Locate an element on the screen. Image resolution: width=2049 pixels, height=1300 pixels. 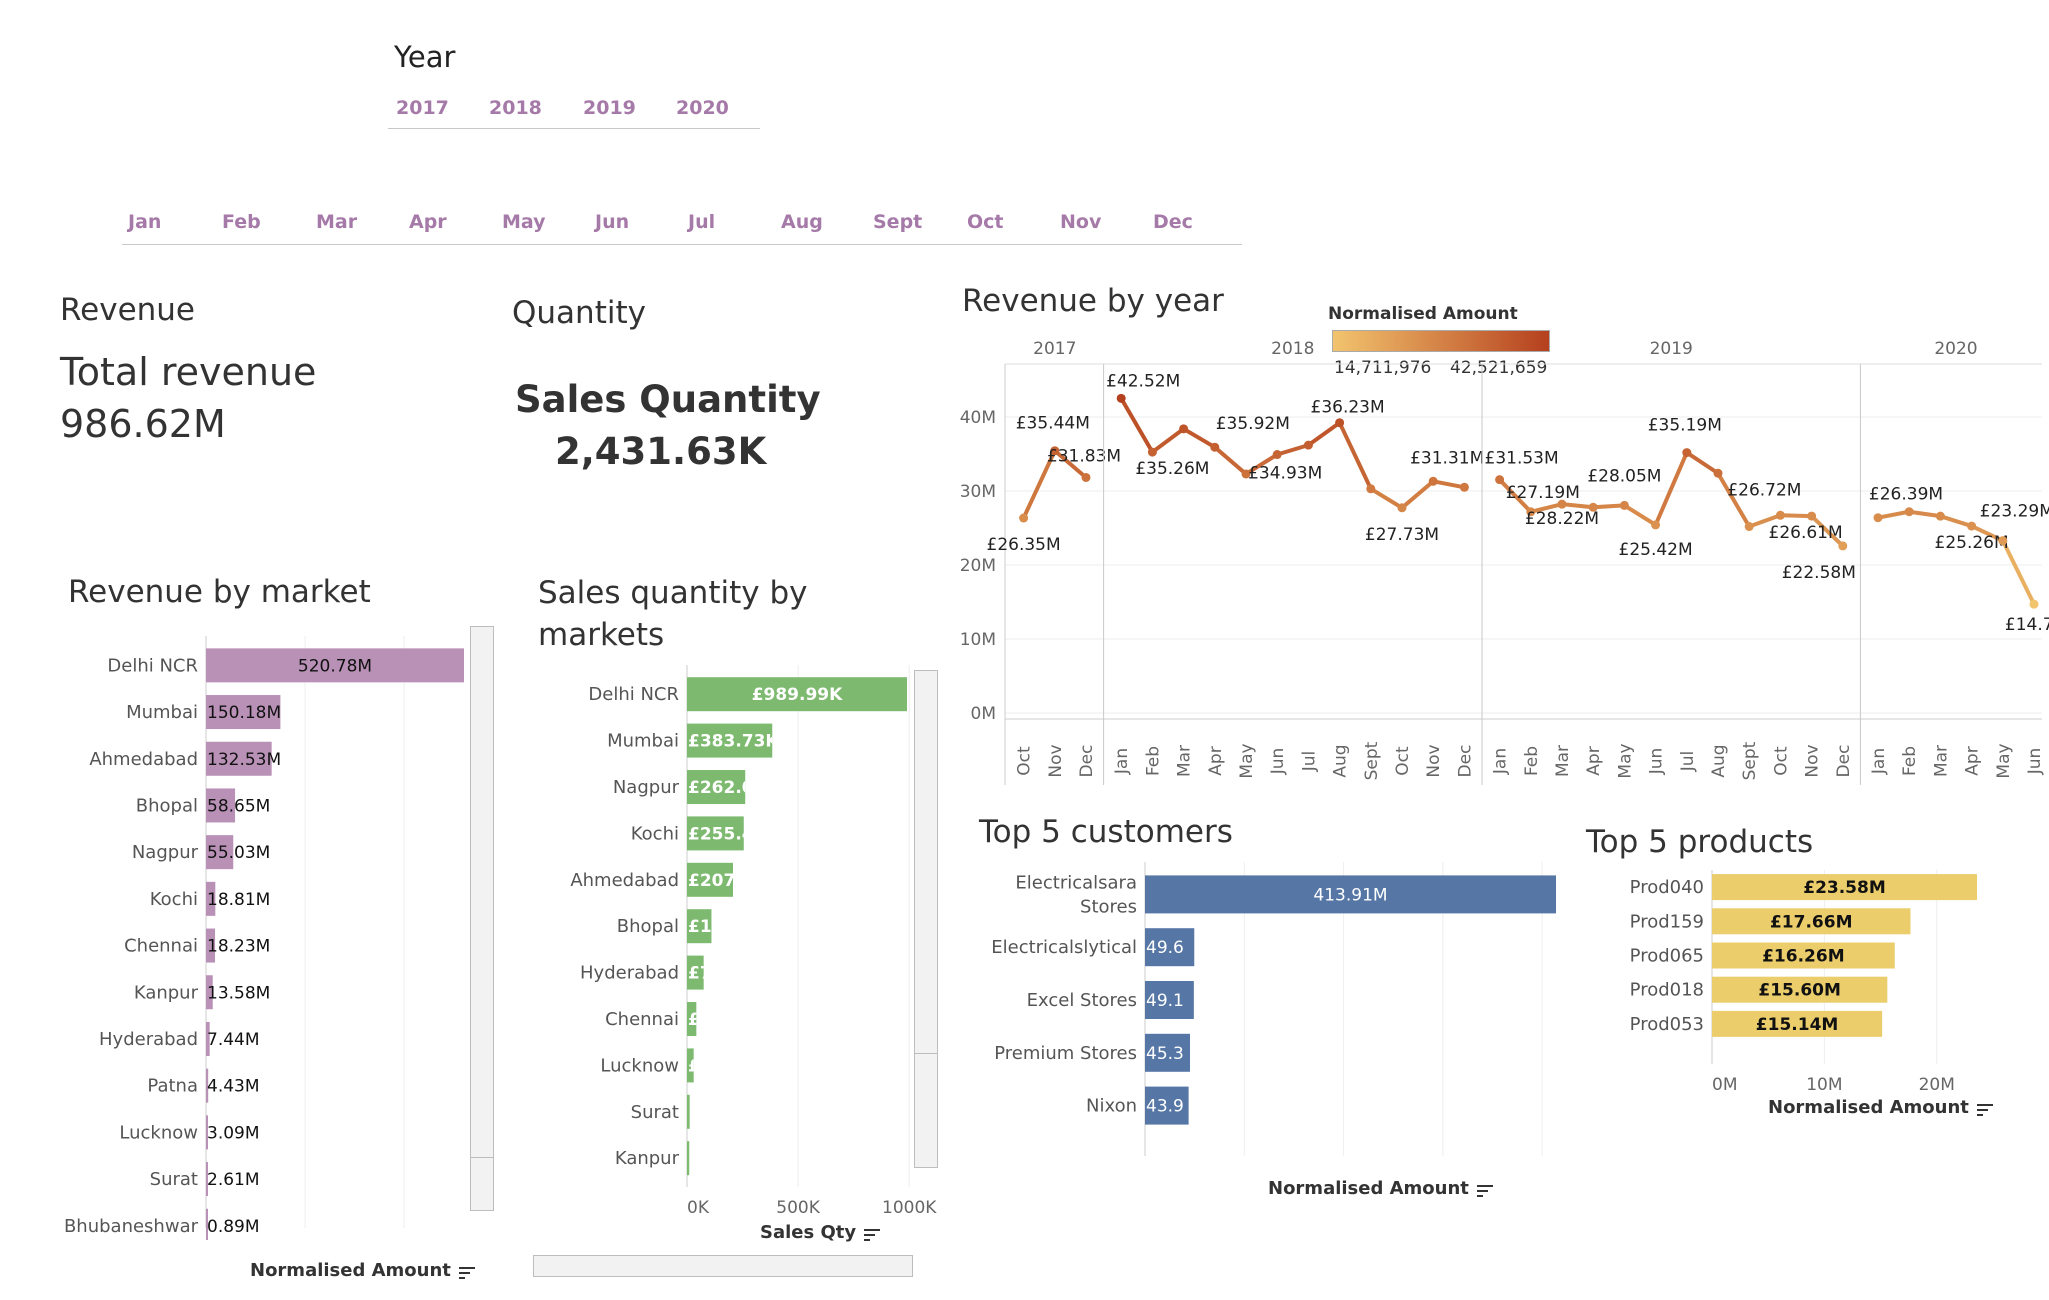
month-filter-jul: Jul is located at coordinates (702, 222).